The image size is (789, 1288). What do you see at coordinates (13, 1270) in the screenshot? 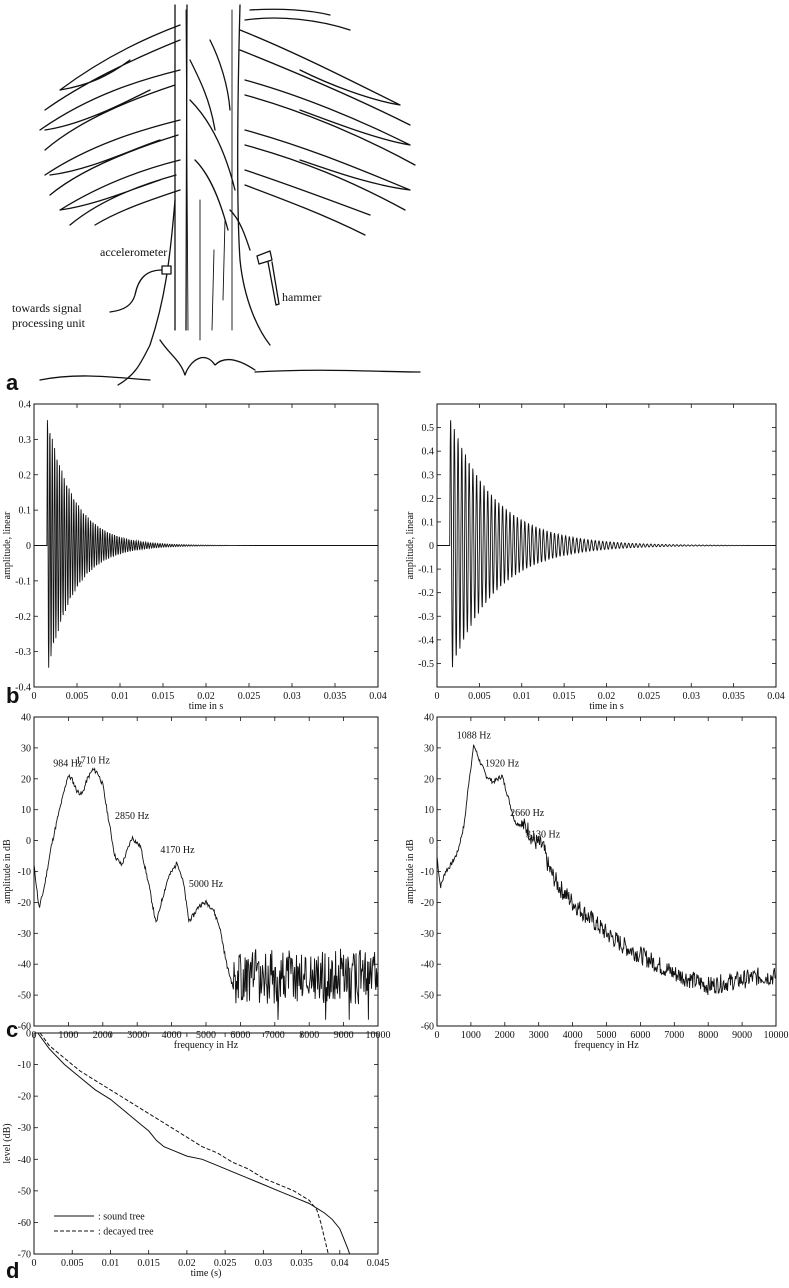
I see `panel-label-d: d` at bounding box center [13, 1270].